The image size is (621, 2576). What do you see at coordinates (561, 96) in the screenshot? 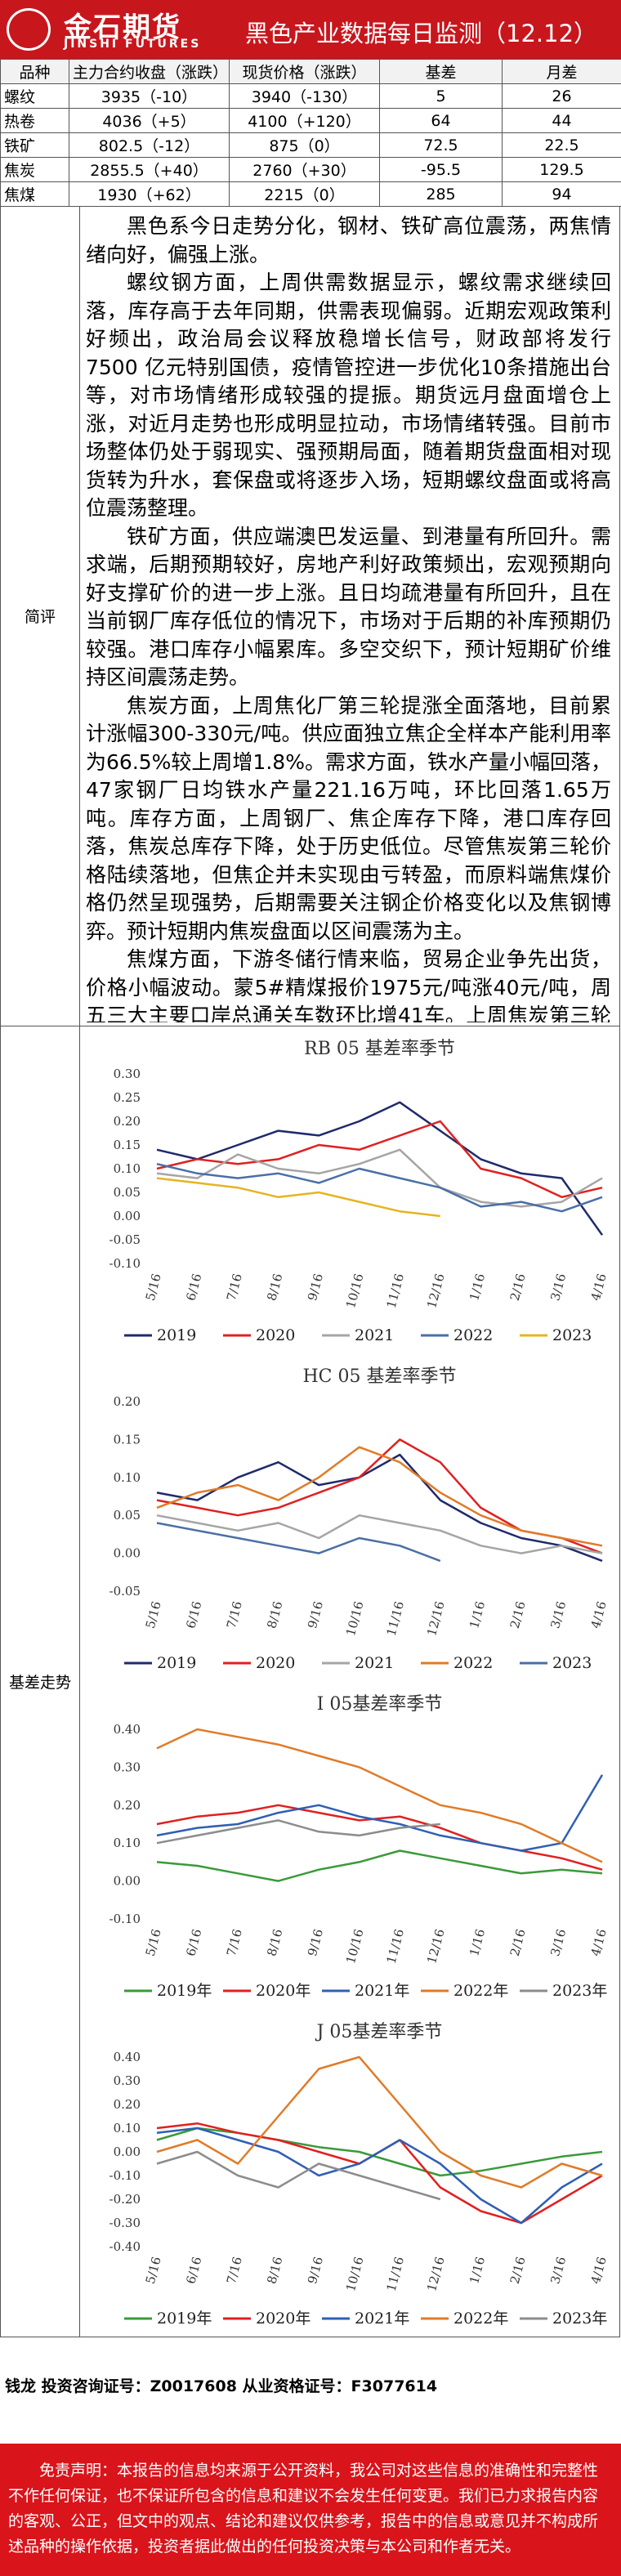
I see `table-cell: 26` at bounding box center [561, 96].